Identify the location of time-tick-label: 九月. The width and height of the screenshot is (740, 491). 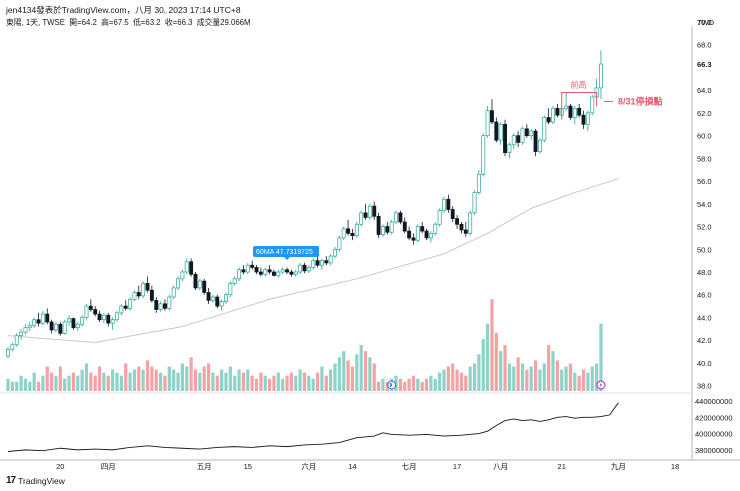
(618, 466).